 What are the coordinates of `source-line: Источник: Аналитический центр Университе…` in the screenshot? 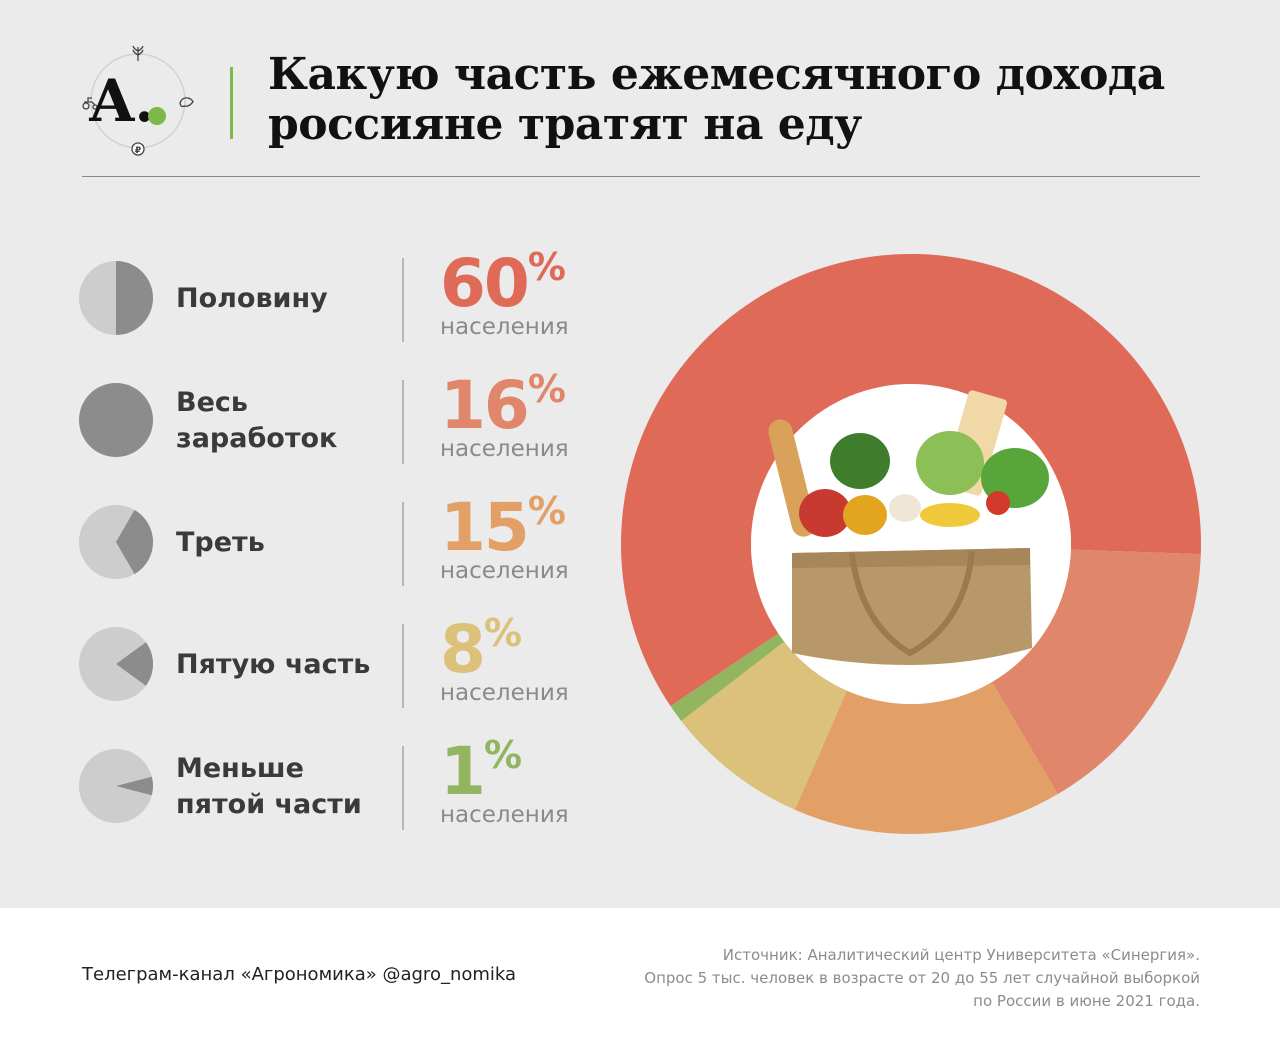 It's located at (961, 955).